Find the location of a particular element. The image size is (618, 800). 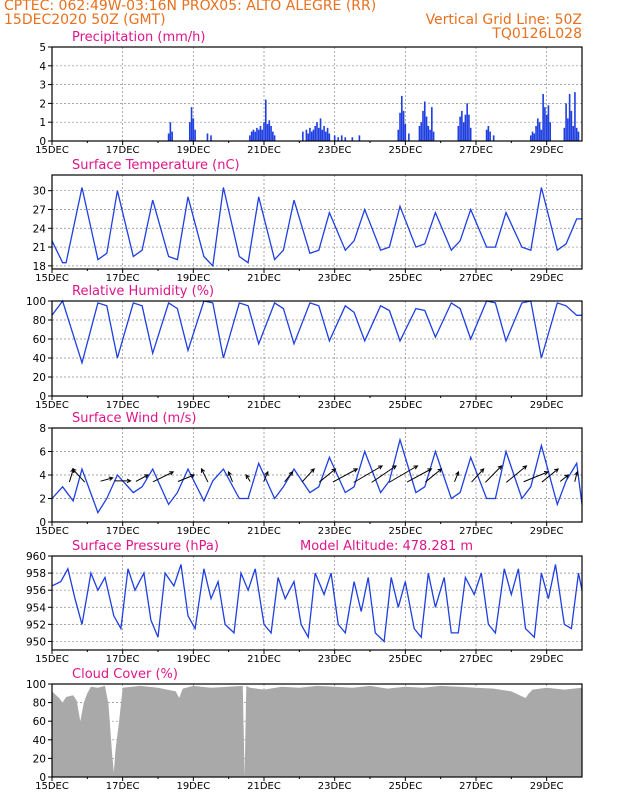

cloud-cover-x-tick-label: 29DEC is located at coordinates (547, 786).